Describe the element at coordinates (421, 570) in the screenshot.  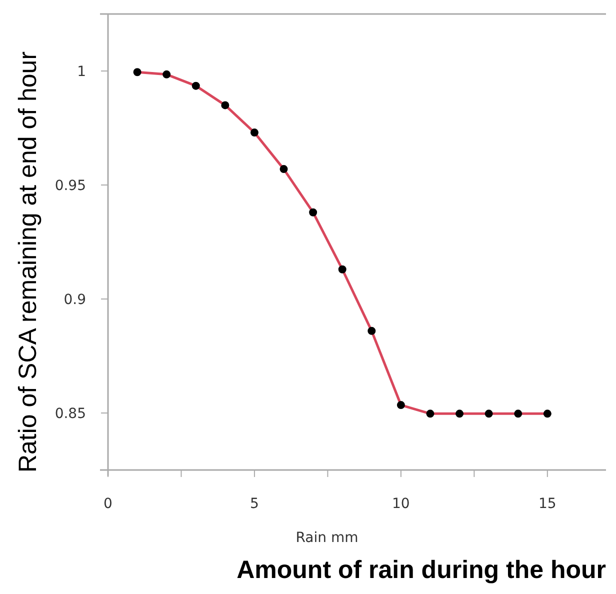
I see `text: Amount of rain during the hour` at that location.